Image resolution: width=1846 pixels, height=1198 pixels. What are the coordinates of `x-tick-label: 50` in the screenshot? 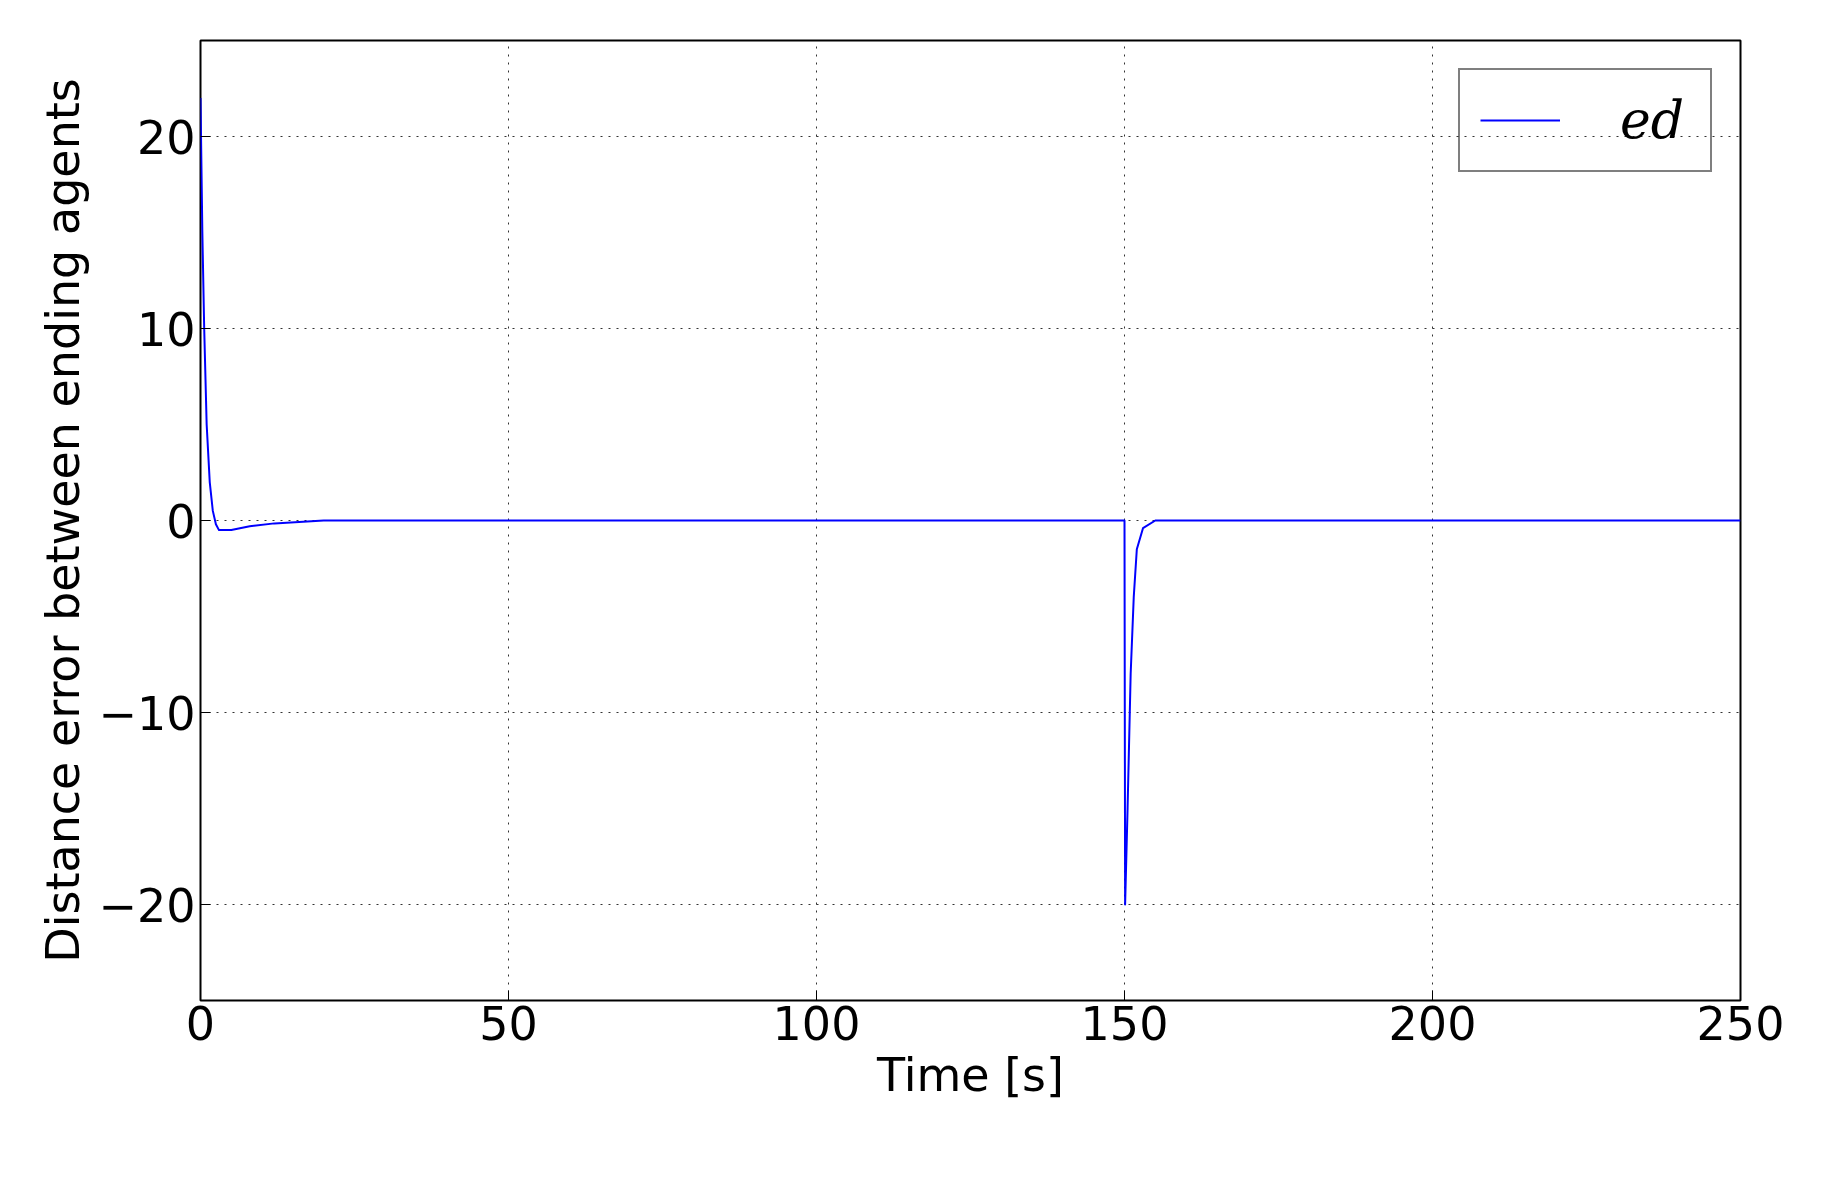 It's located at (508, 1023).